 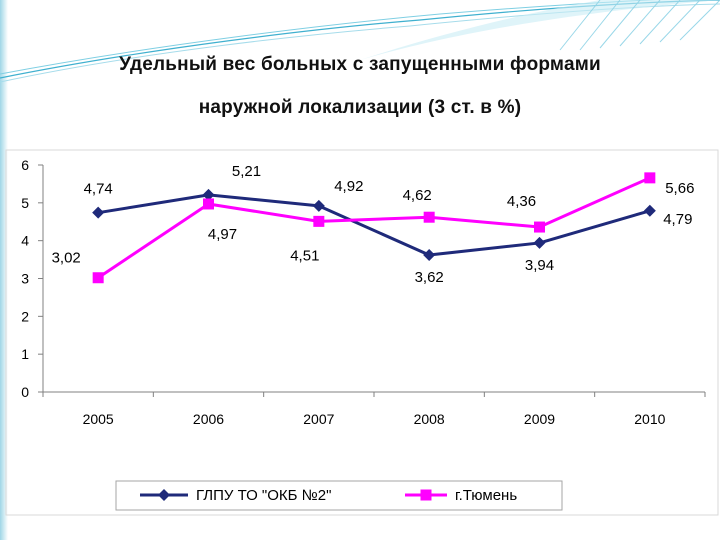 What do you see at coordinates (25, 165) in the screenshot?
I see `y-tick-label: 6` at bounding box center [25, 165].